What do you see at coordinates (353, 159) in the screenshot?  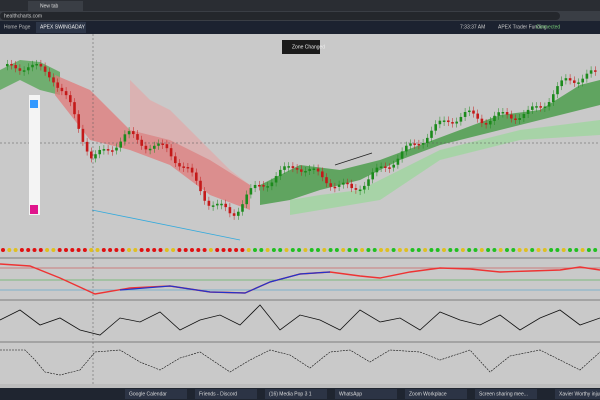 I see `trend-line` at bounding box center [353, 159].